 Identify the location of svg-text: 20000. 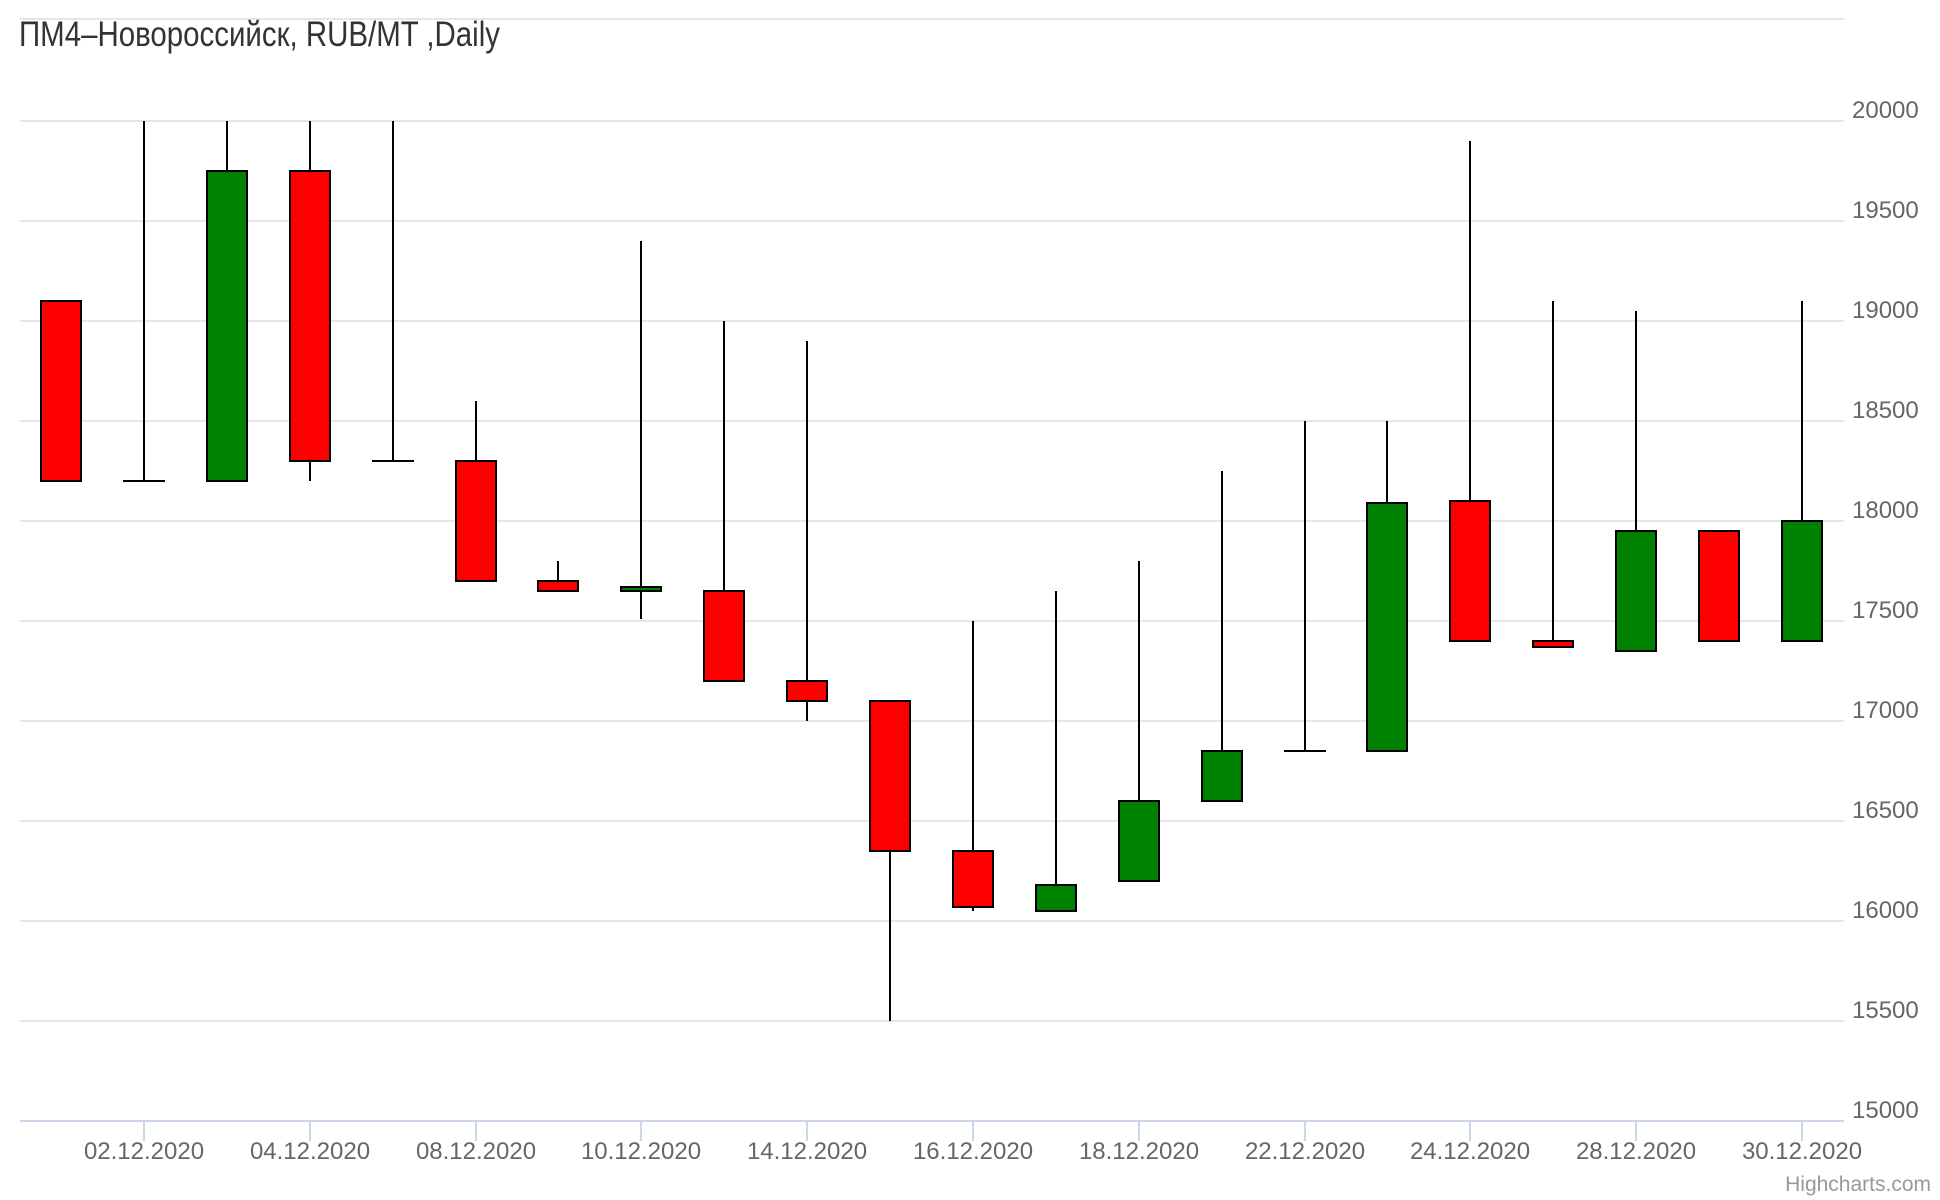
(1885, 110).